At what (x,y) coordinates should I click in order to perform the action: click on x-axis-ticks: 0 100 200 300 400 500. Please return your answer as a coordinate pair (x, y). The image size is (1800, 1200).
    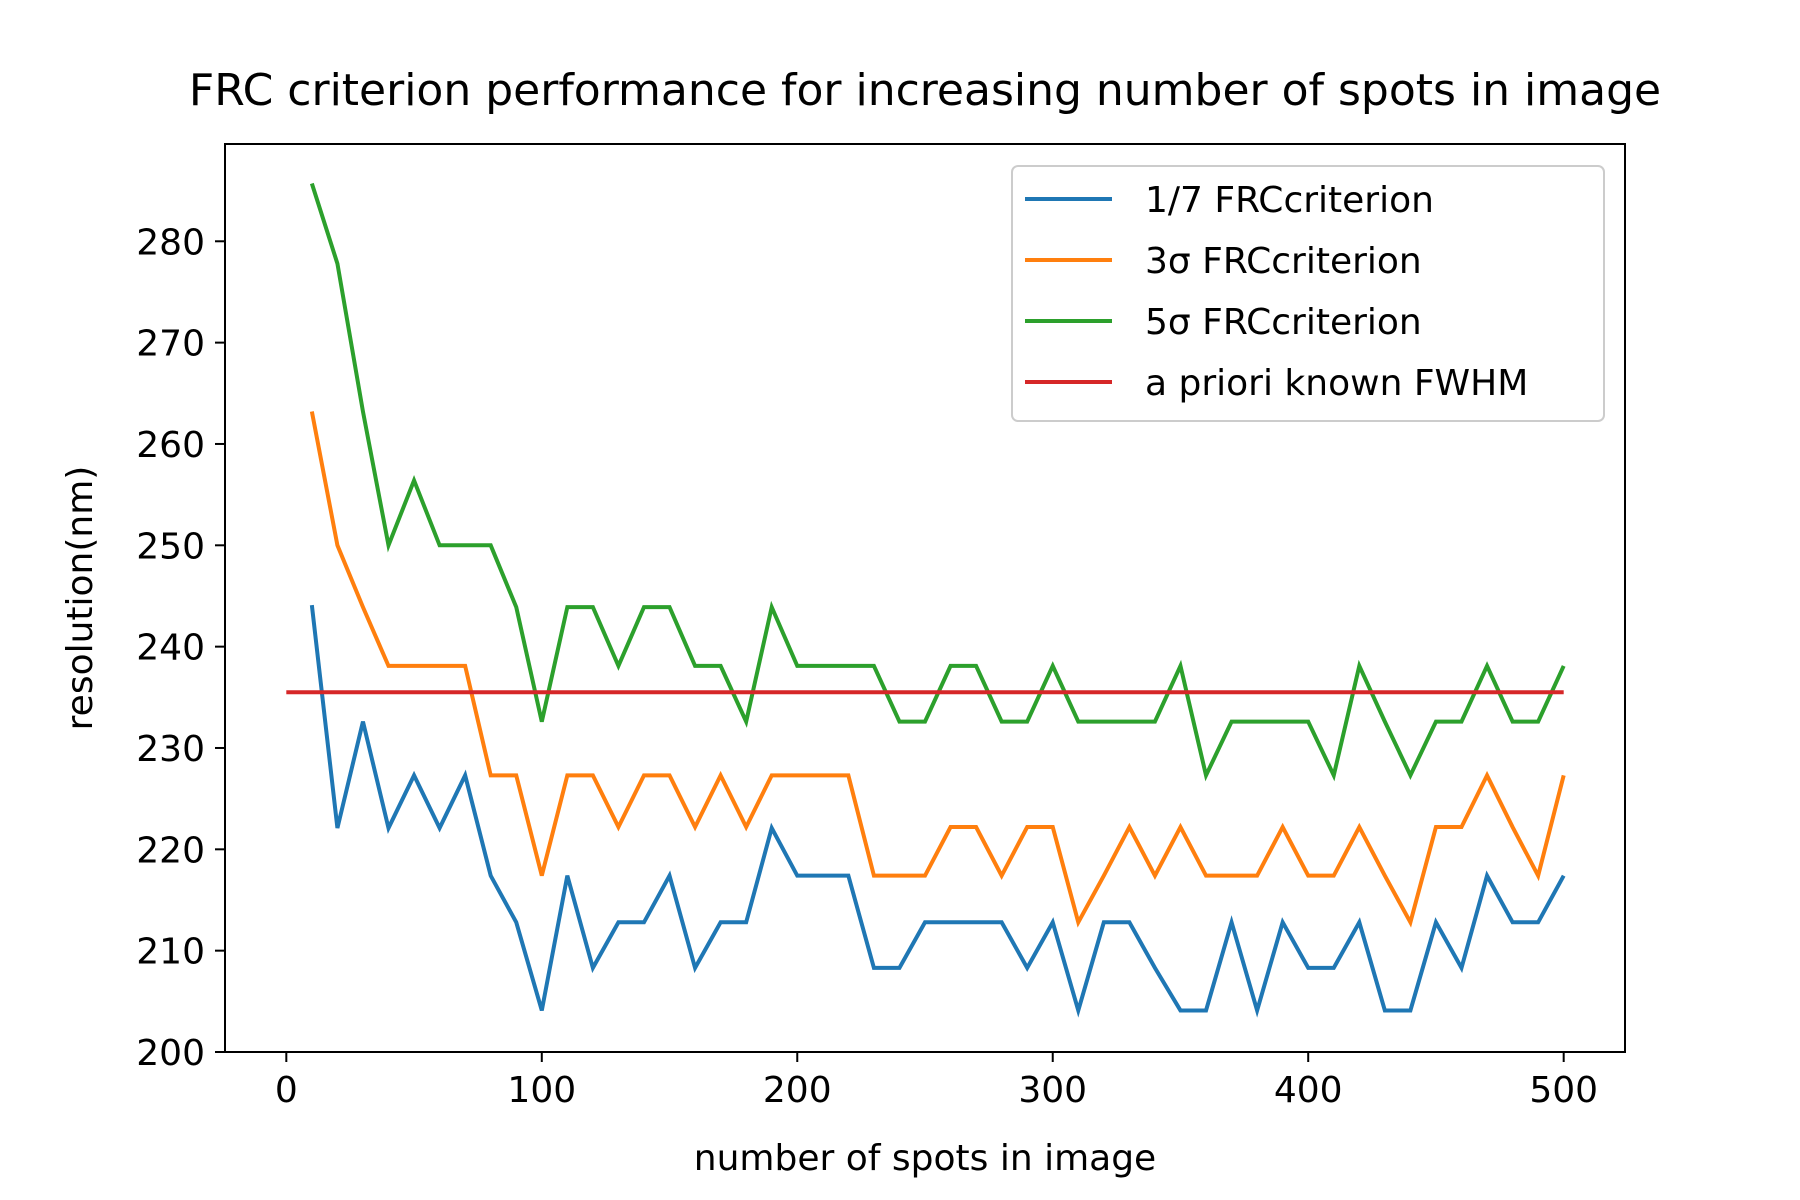
    Looking at the image, I should click on (936, 1081).